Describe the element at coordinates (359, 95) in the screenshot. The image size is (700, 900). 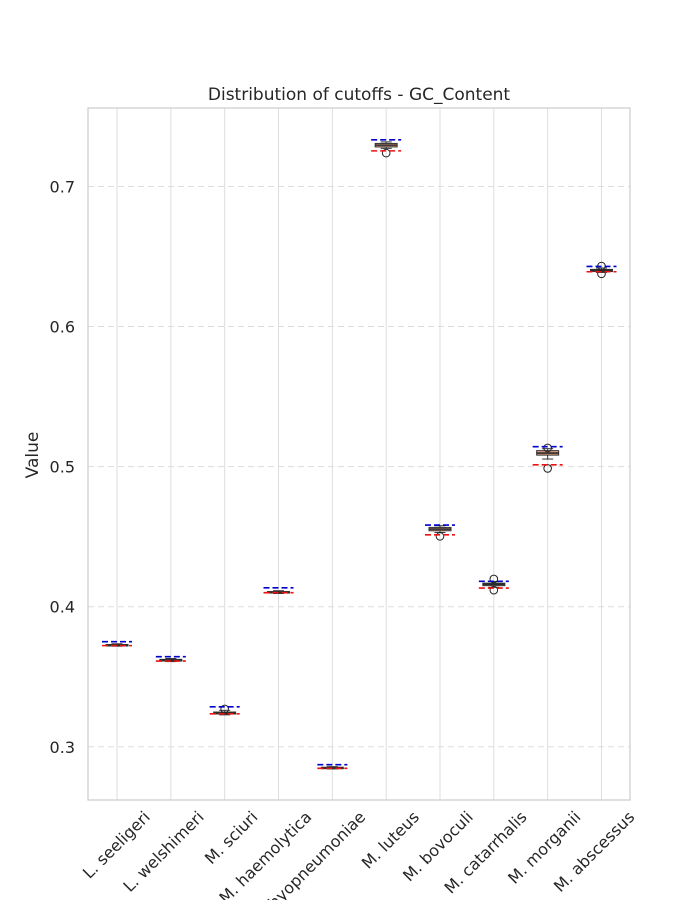
I see `chart-title: Distribution of cutoffs - GC_Content` at that location.